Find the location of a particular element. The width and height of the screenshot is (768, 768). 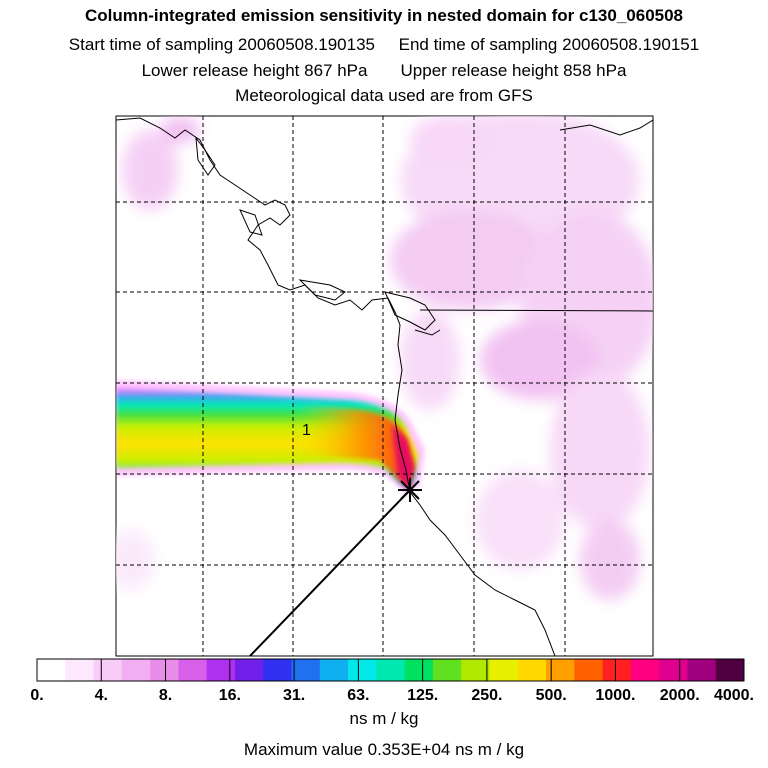

colorbar-tick-label: 0. is located at coordinates (36, 693).